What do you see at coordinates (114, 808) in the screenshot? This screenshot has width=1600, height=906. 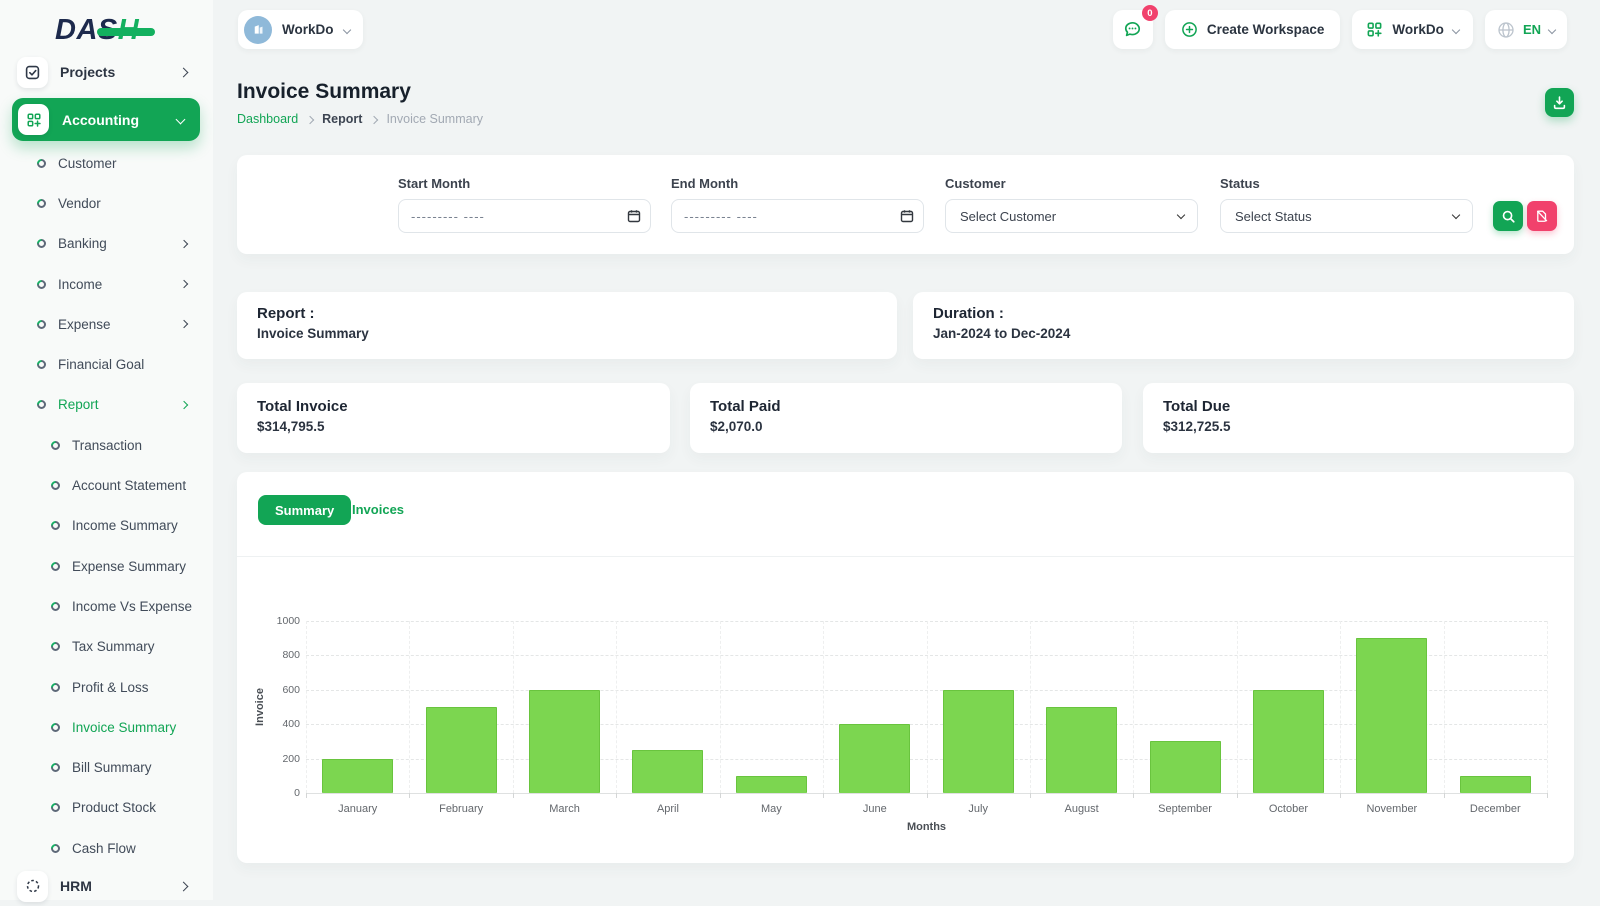 I see `sidebar-item-label: Product Stock` at bounding box center [114, 808].